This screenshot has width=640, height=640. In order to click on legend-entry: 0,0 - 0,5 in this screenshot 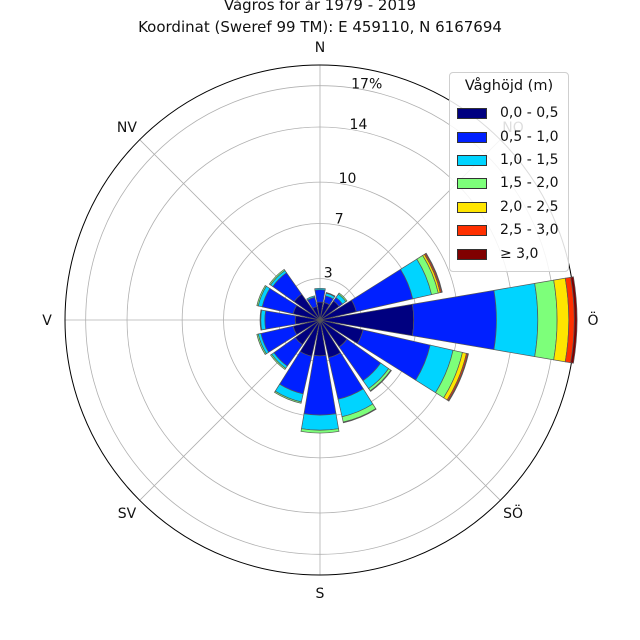, I will do `click(507, 113)`.